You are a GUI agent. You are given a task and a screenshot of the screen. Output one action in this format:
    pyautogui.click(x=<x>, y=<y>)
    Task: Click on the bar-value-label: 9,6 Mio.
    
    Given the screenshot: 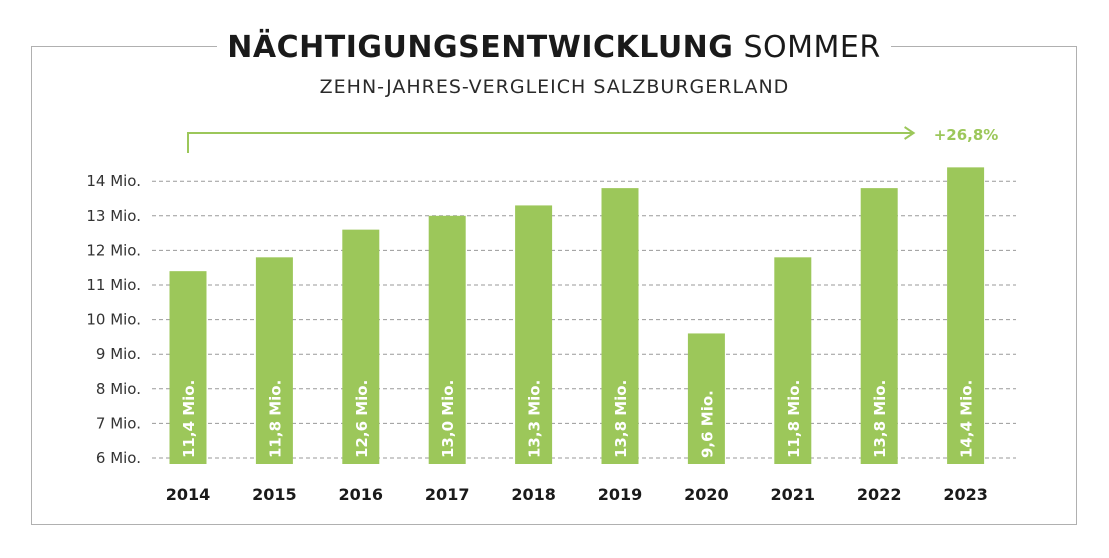 What is the action you would take?
    pyautogui.click(x=707, y=424)
    